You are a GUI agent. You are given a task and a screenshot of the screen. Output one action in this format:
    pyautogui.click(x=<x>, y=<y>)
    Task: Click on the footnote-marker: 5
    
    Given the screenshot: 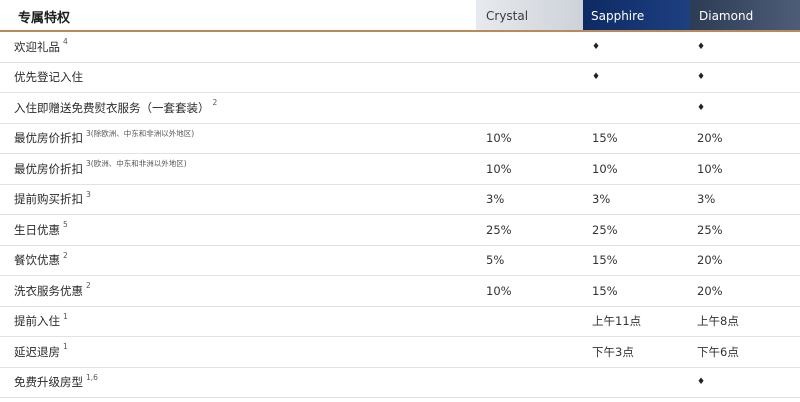 What is the action you would take?
    pyautogui.click(x=65, y=225)
    